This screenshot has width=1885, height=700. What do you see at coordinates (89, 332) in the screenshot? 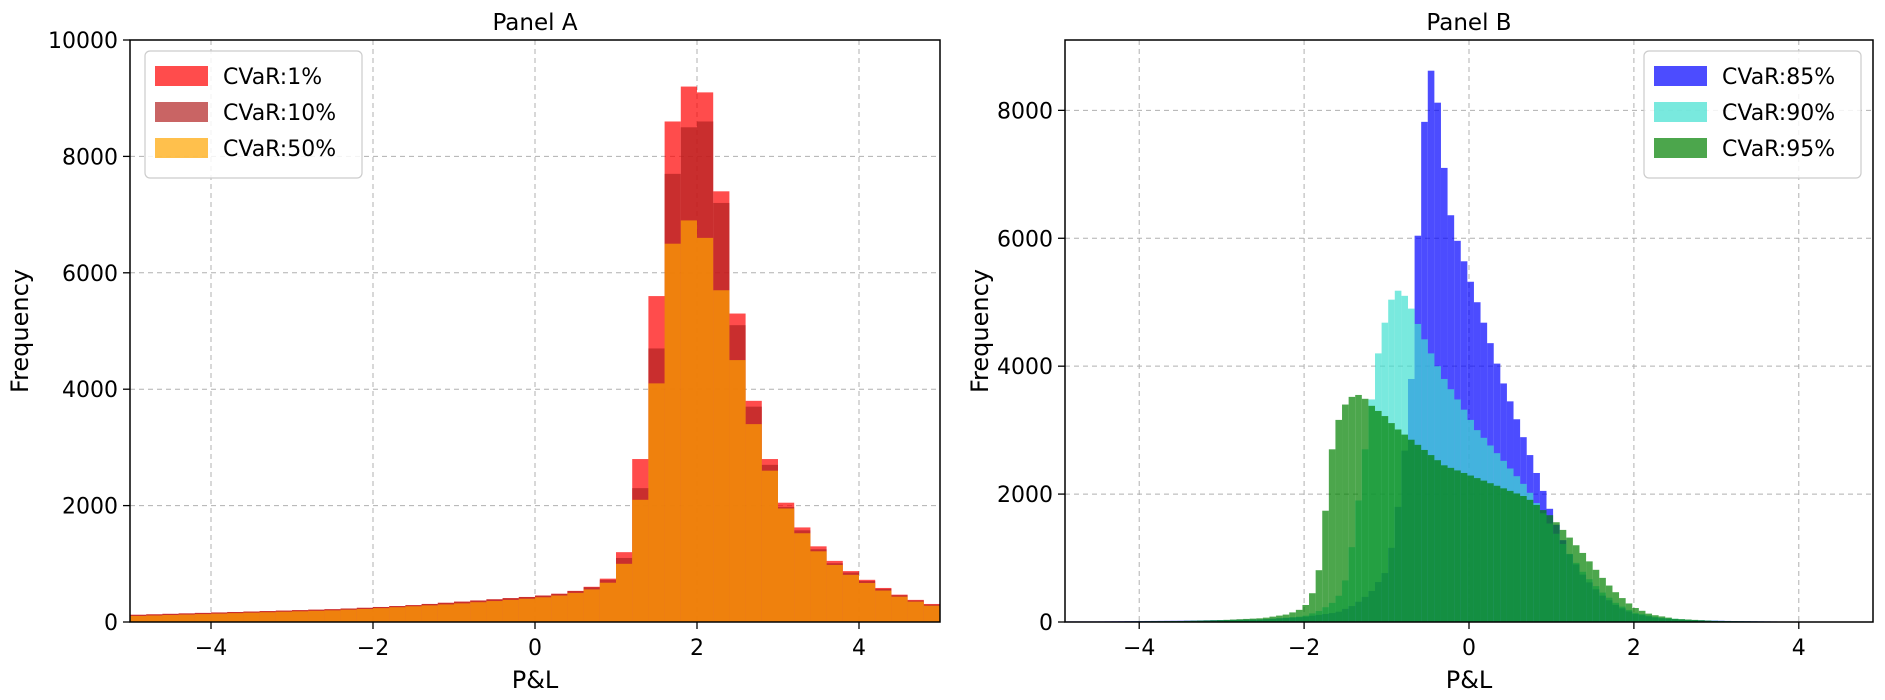
I see `panel-a-y-ticks: 0 2000 4000 6000 8000 10000` at bounding box center [89, 332].